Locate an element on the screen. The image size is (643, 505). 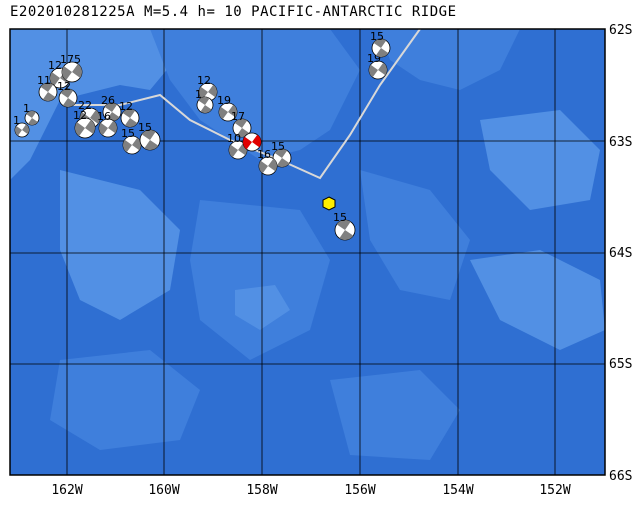
lat-label-66s: 66S is located at coordinates (620, 476).